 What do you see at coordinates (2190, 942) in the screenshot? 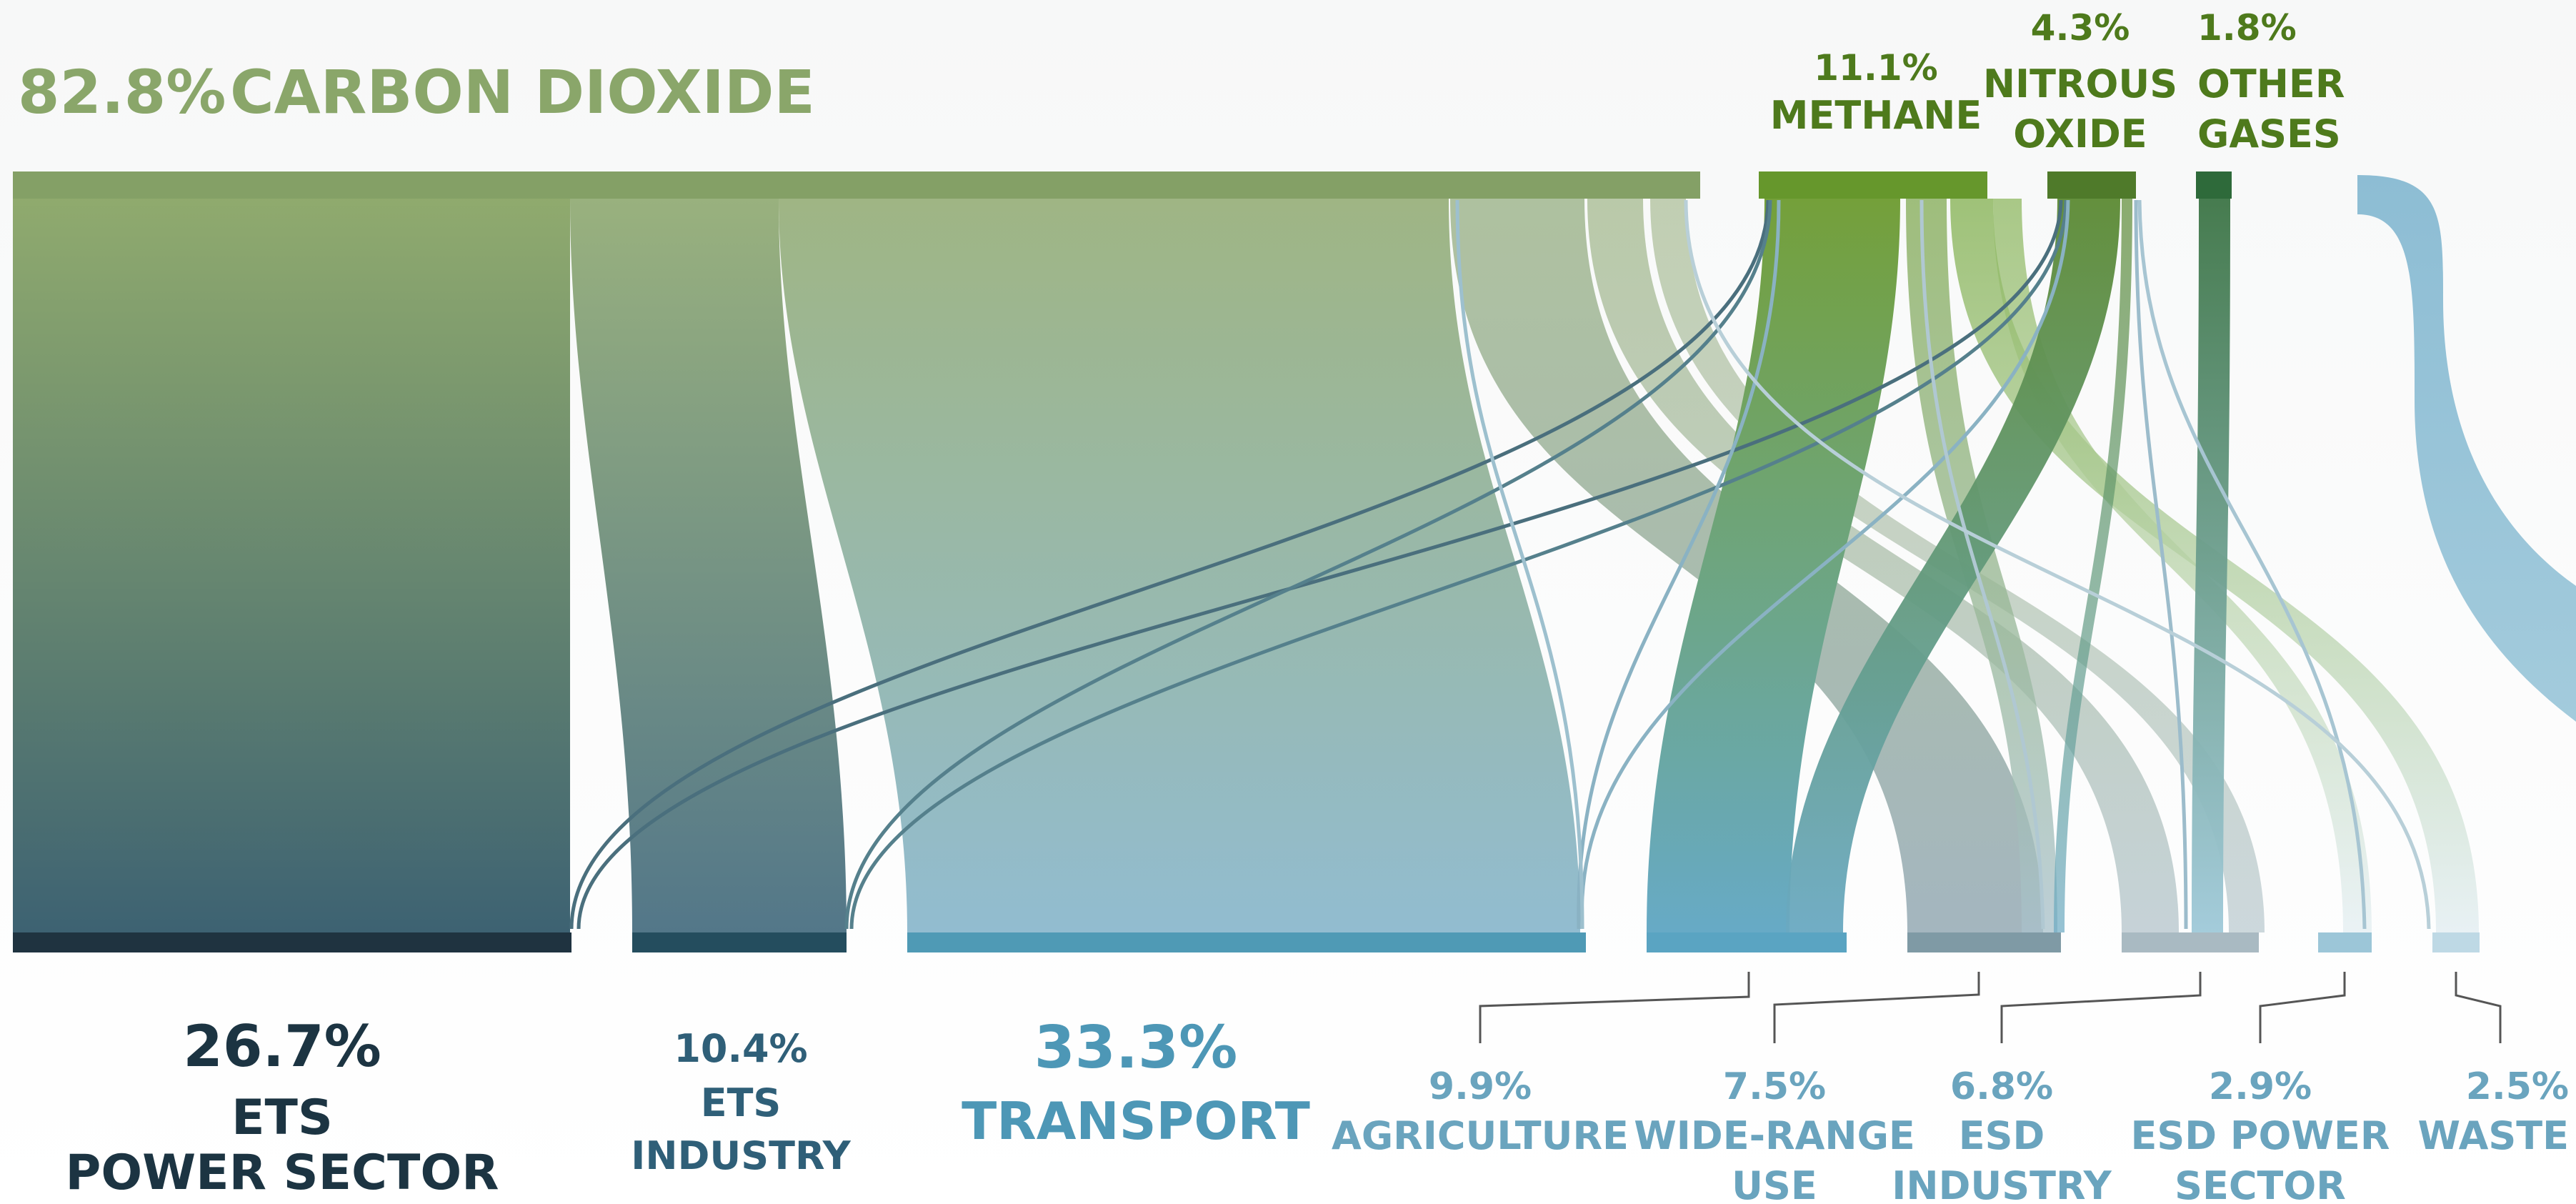
I see `sector-bar-esd-industry` at bounding box center [2190, 942].